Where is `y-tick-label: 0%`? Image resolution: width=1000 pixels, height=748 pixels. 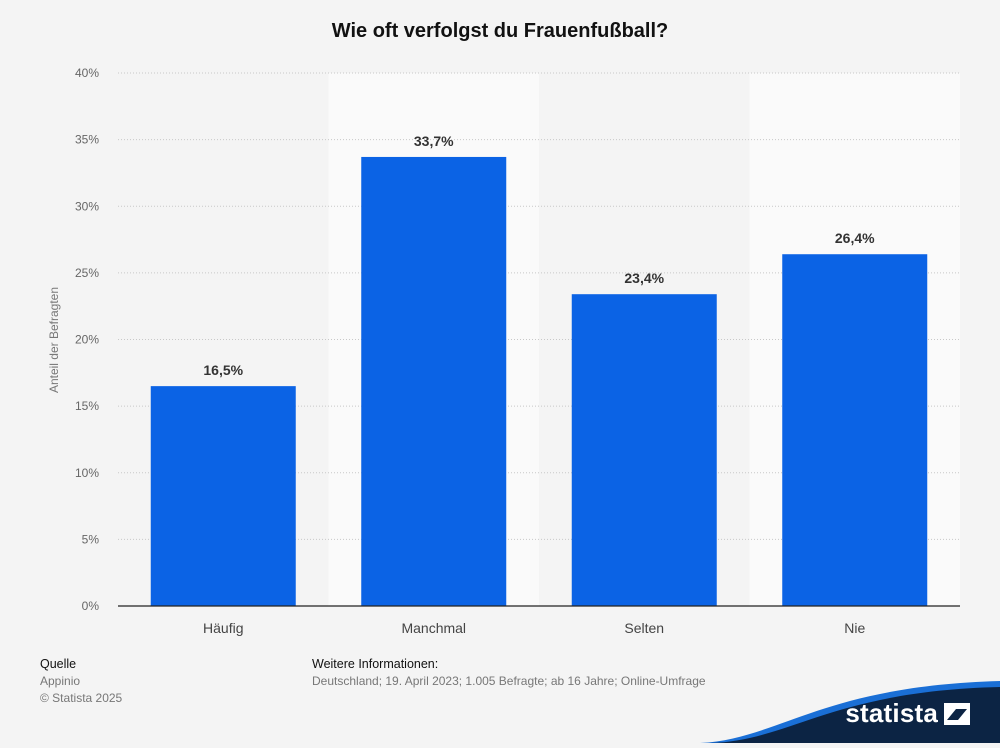 y-tick-label: 0% is located at coordinates (91, 606).